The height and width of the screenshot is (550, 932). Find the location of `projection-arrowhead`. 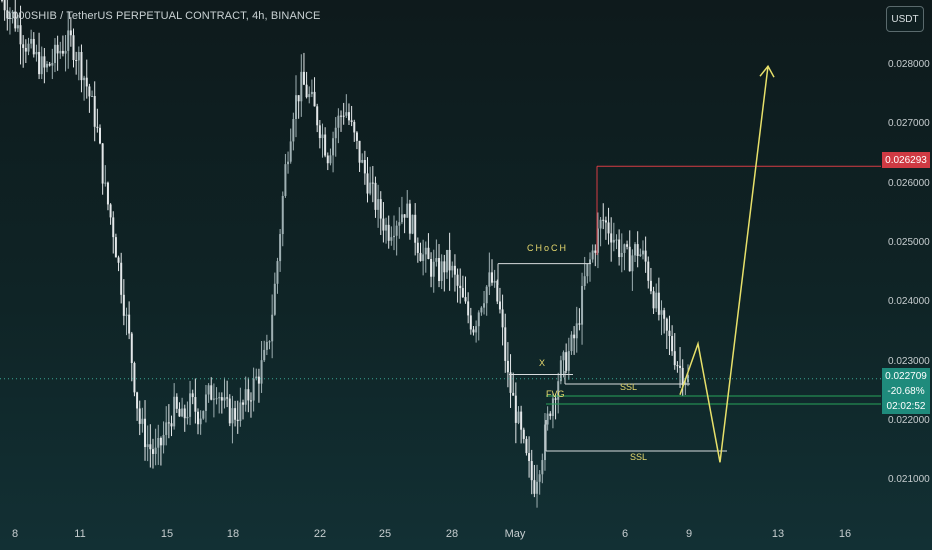

projection-arrowhead is located at coordinates (767, 71).